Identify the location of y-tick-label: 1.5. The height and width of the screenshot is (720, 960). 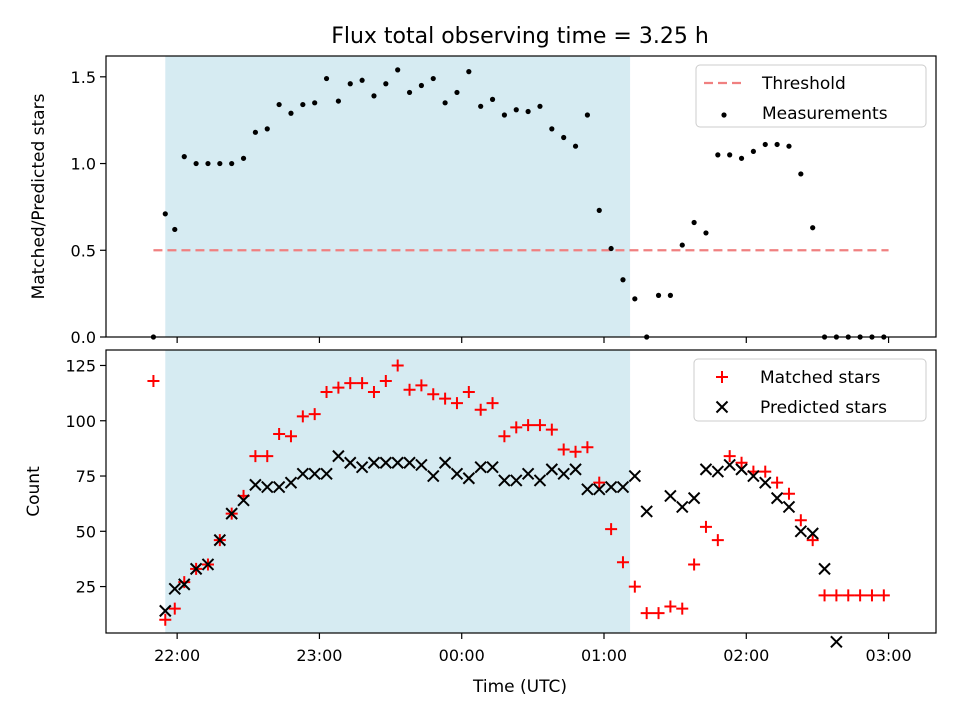
(83, 77).